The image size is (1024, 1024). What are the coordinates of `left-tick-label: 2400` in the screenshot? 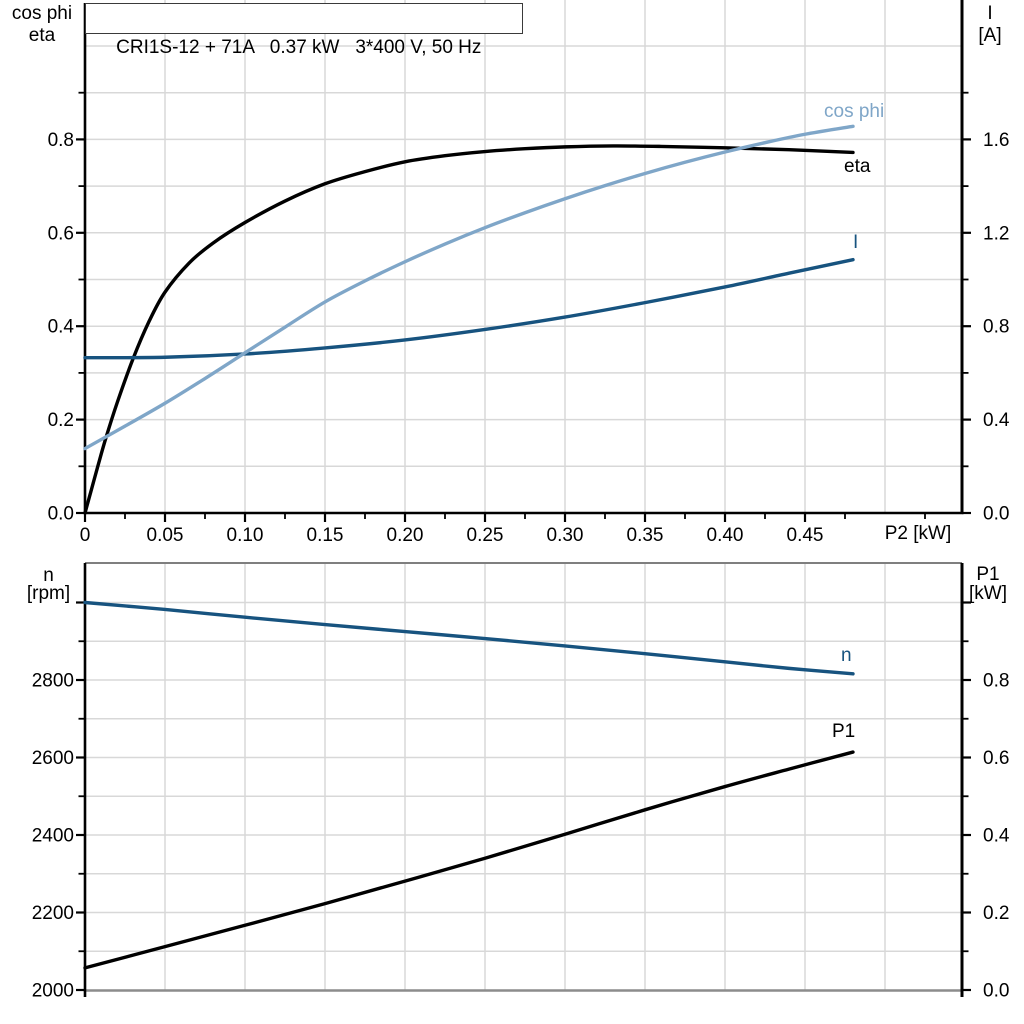 It's located at (53, 836).